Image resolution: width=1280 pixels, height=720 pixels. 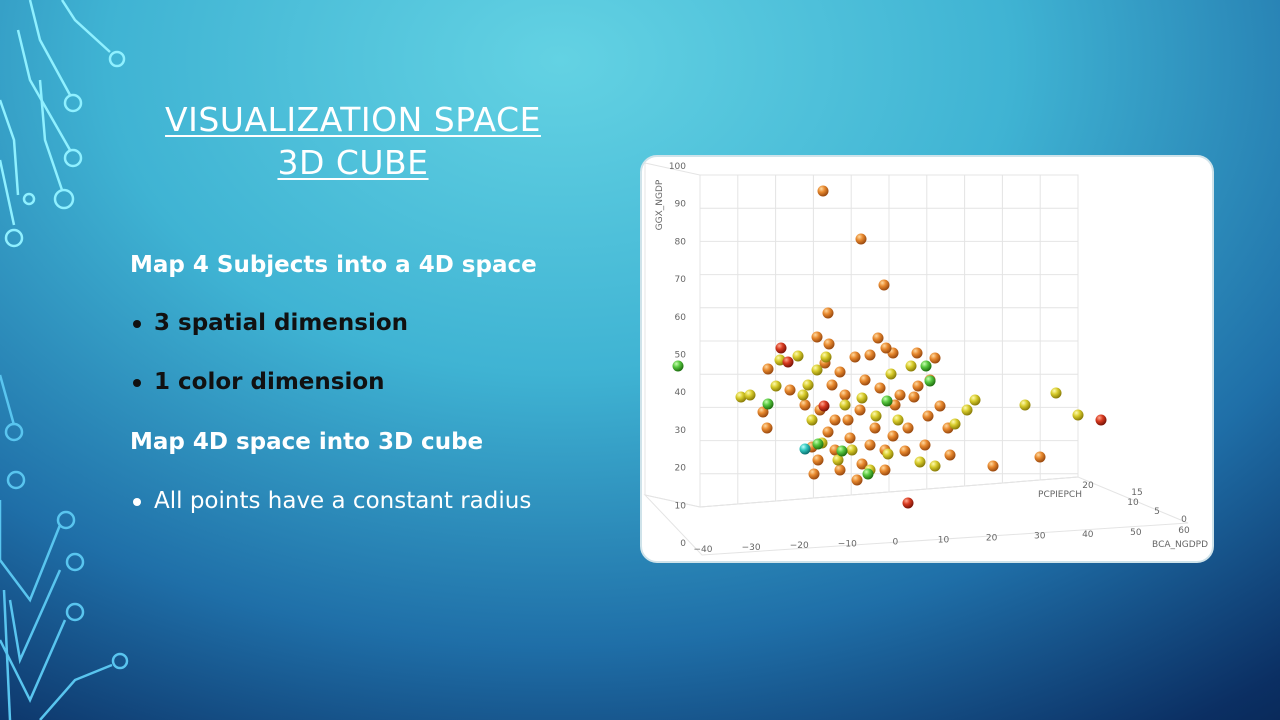 I want to click on x-tick-label: −30, so click(x=751, y=548).